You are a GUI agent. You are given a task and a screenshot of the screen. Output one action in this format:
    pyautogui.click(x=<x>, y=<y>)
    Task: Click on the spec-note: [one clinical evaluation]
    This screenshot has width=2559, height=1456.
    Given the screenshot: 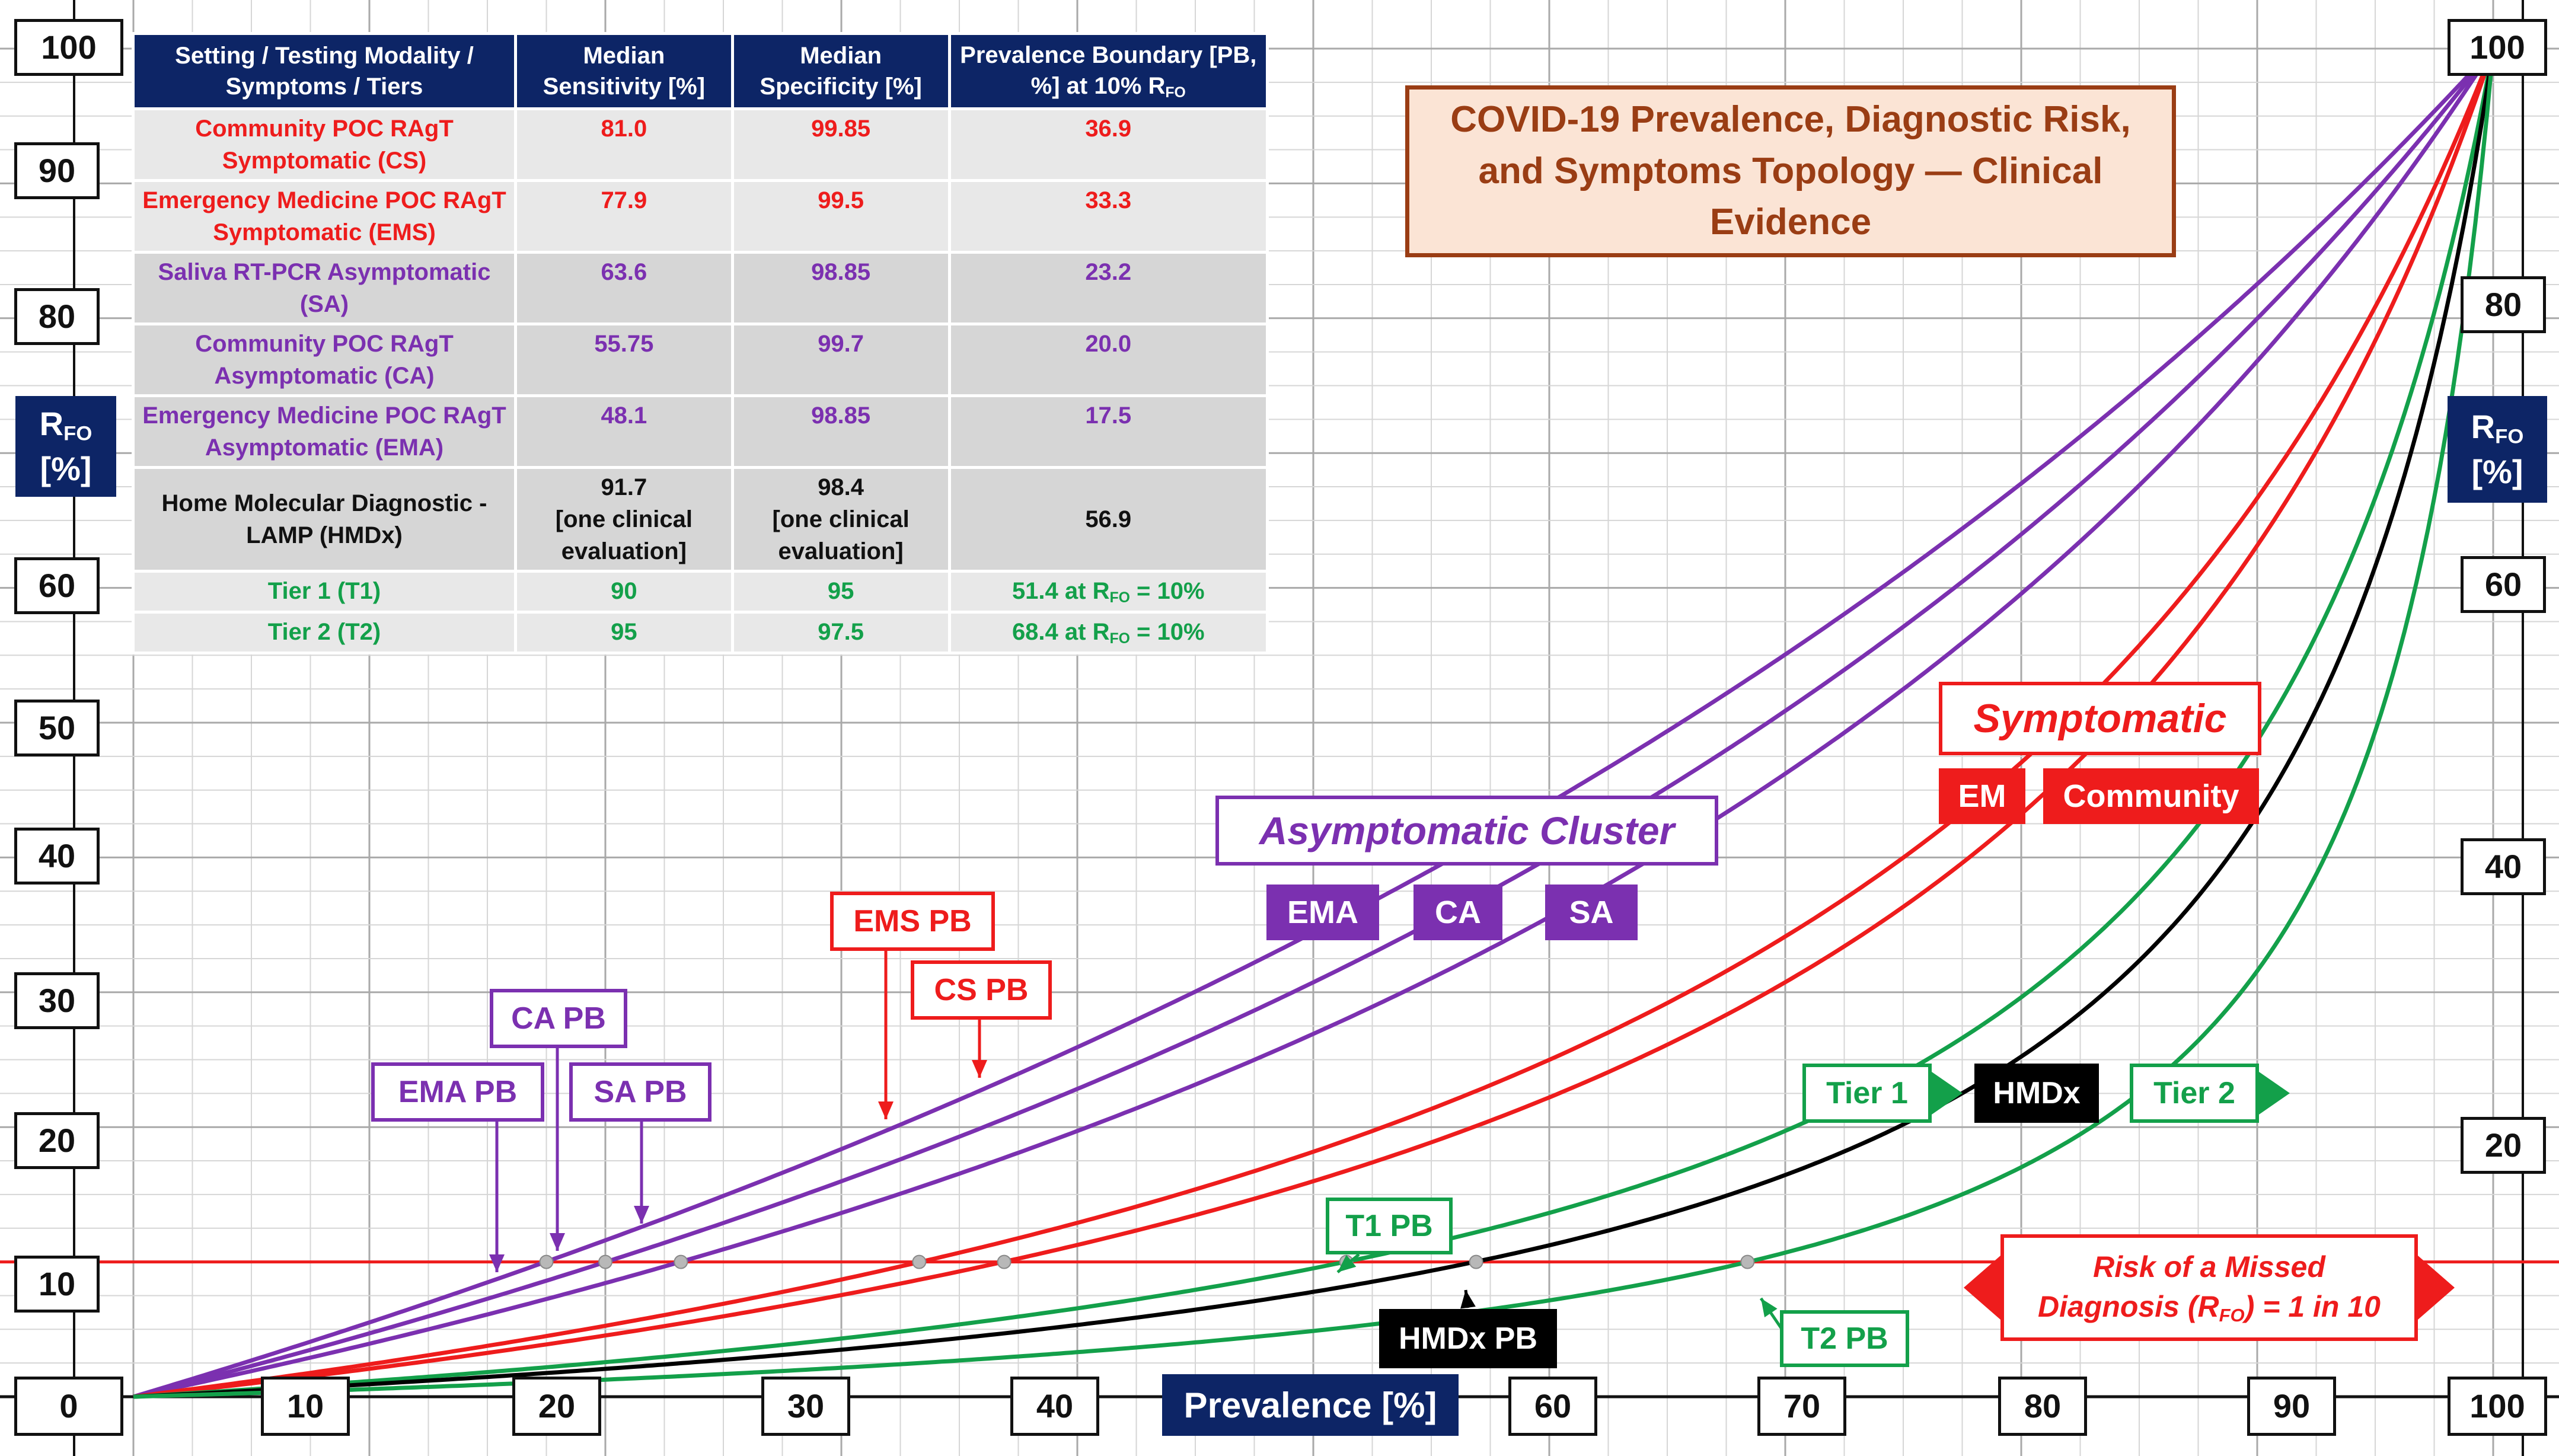 What is the action you would take?
    pyautogui.click(x=841, y=535)
    